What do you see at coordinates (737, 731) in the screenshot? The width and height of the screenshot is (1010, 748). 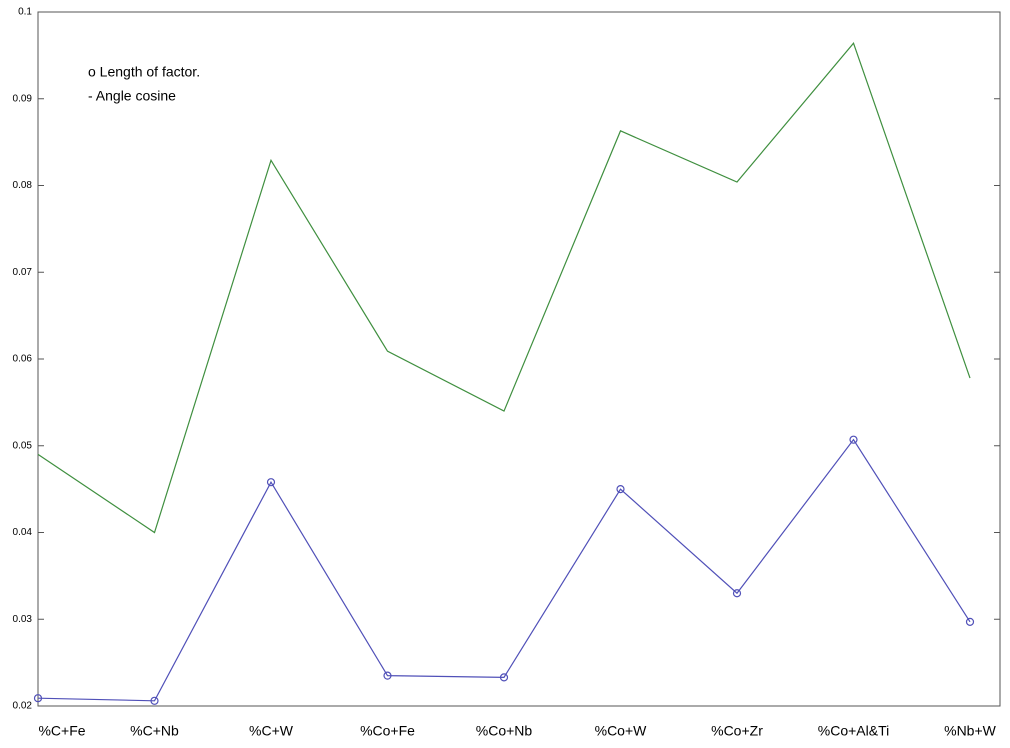 I see `x-tick-label: %Co+Zr` at bounding box center [737, 731].